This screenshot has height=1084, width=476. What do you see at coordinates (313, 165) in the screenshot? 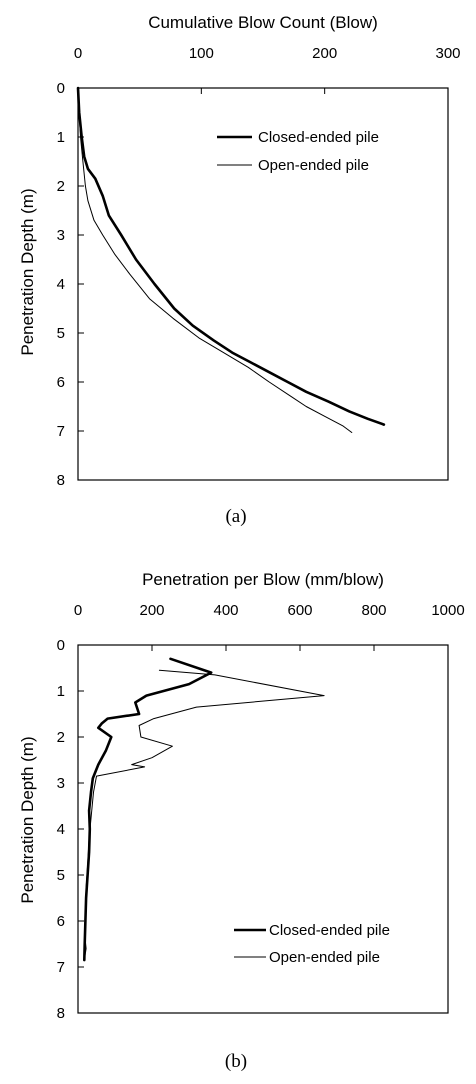
I see `chart-a-legend-label-open: Open-ended pile` at bounding box center [313, 165].